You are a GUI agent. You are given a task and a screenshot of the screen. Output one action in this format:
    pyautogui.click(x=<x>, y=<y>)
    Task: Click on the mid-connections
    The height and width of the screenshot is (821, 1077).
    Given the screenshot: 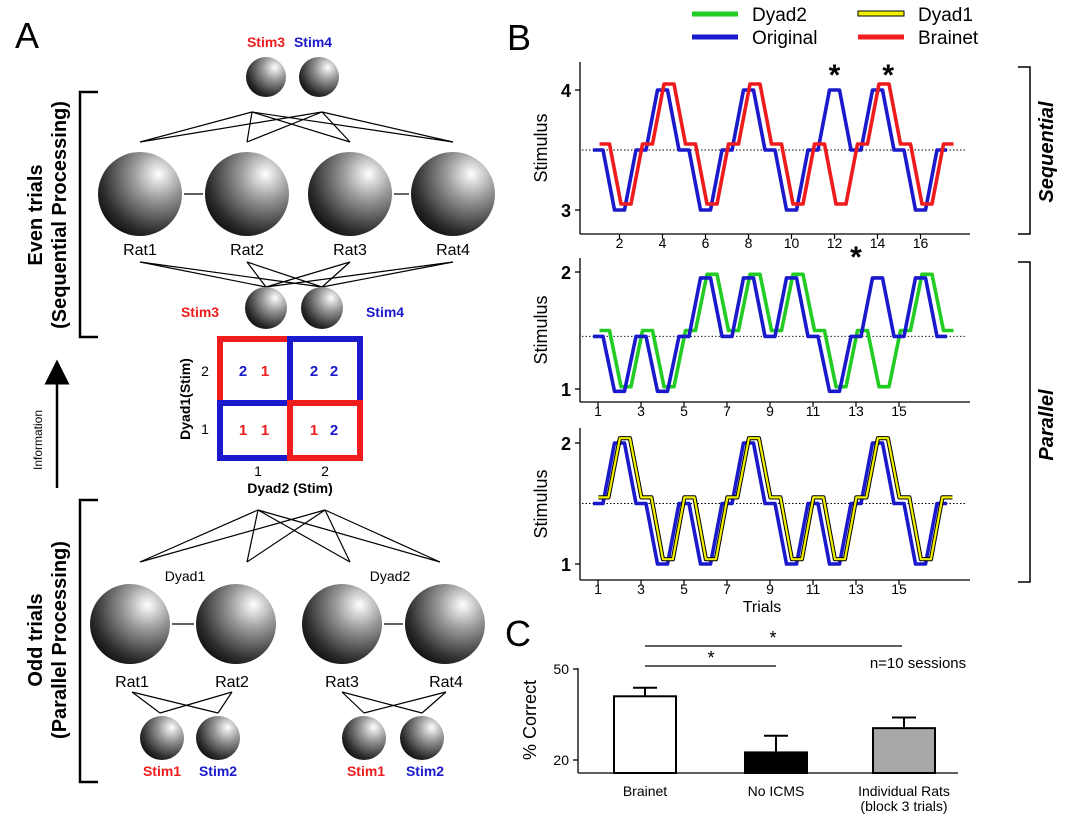 What is the action you would take?
    pyautogui.click(x=296, y=274)
    